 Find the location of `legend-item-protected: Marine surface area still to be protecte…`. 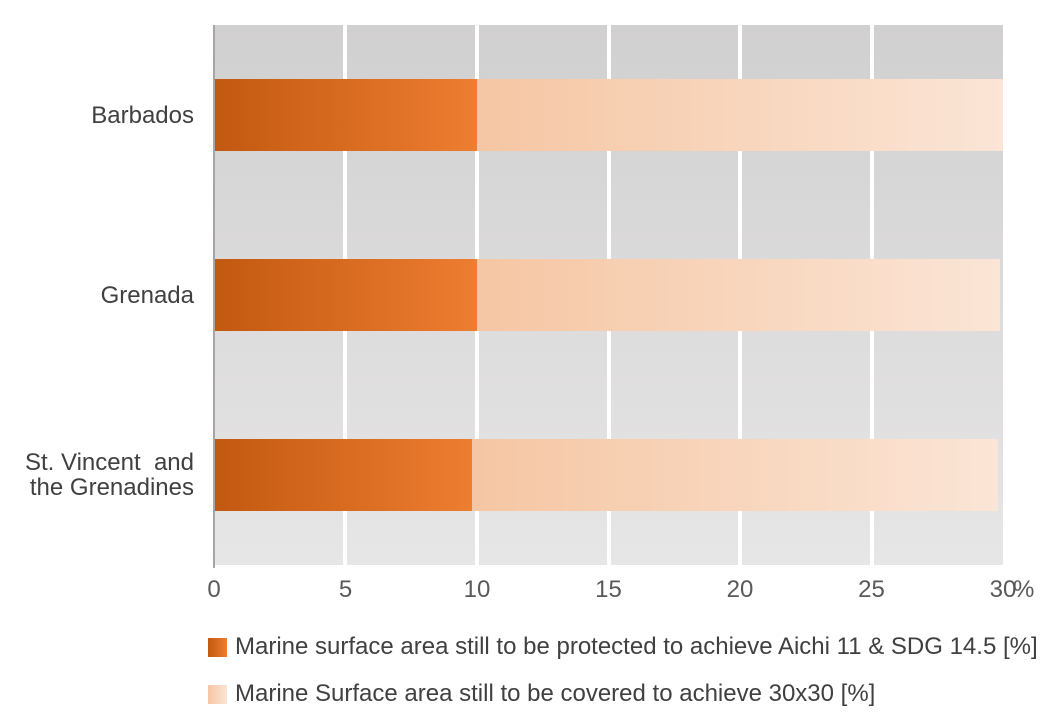

legend-item-protected: Marine surface area still to be protecte… is located at coordinates (623, 646).